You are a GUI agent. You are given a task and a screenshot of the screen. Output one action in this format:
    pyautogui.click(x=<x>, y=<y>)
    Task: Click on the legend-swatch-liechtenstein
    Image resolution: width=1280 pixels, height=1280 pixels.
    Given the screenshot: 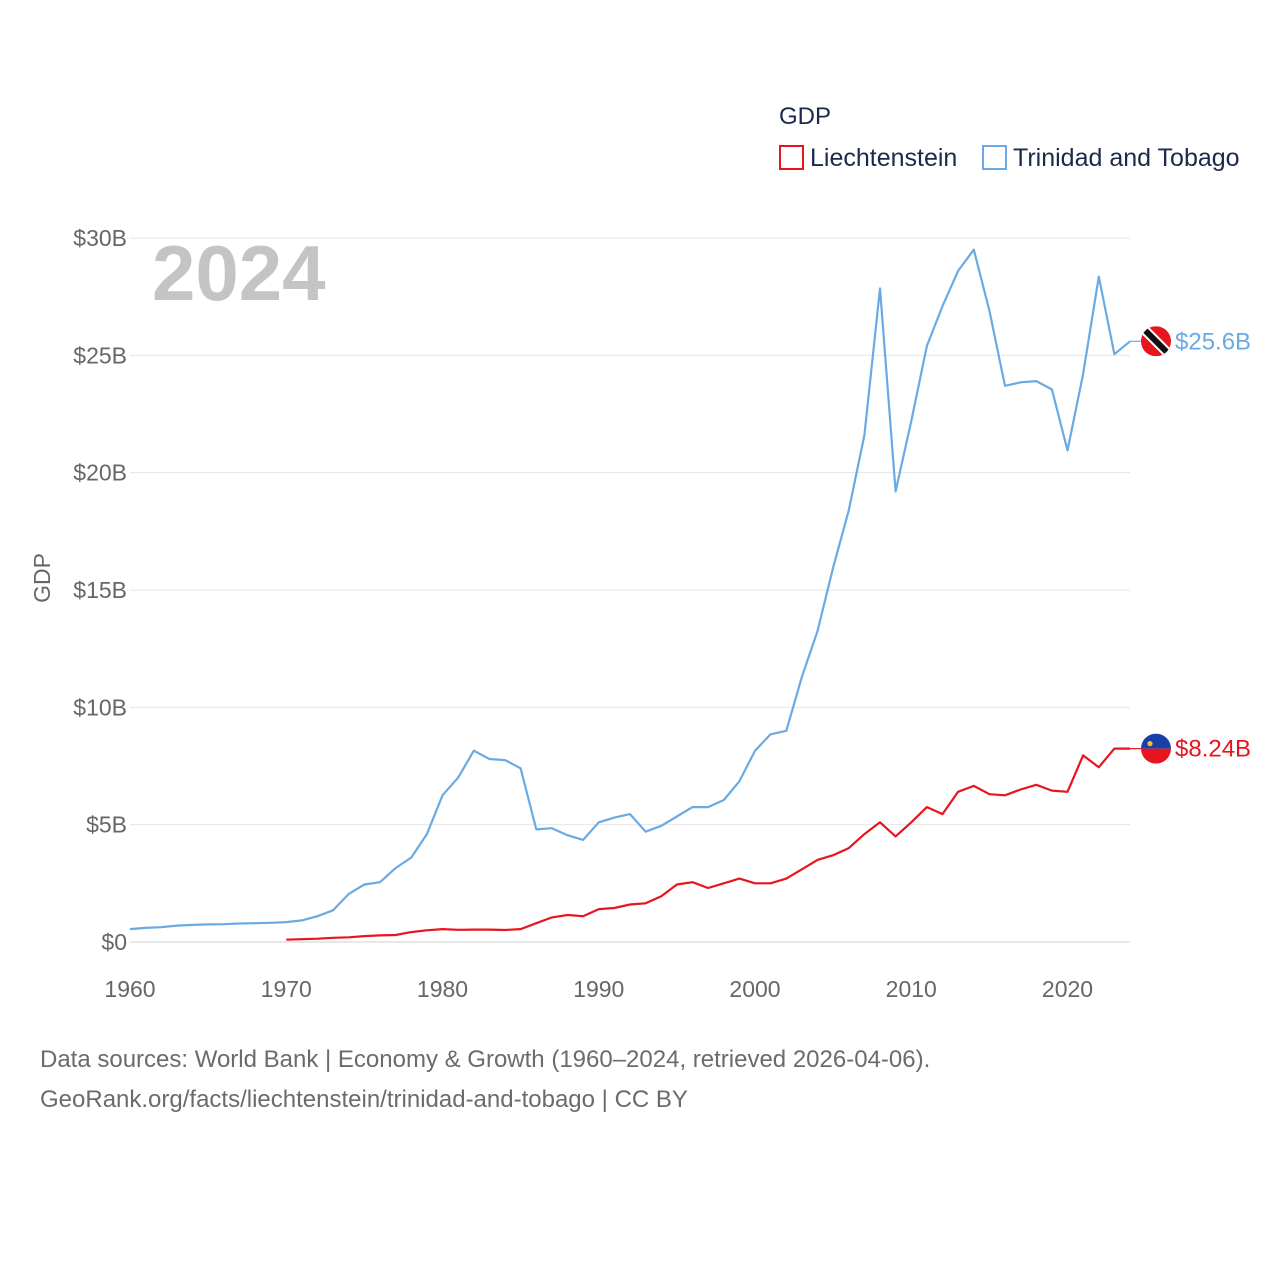 What is the action you would take?
    pyautogui.click(x=791, y=157)
    